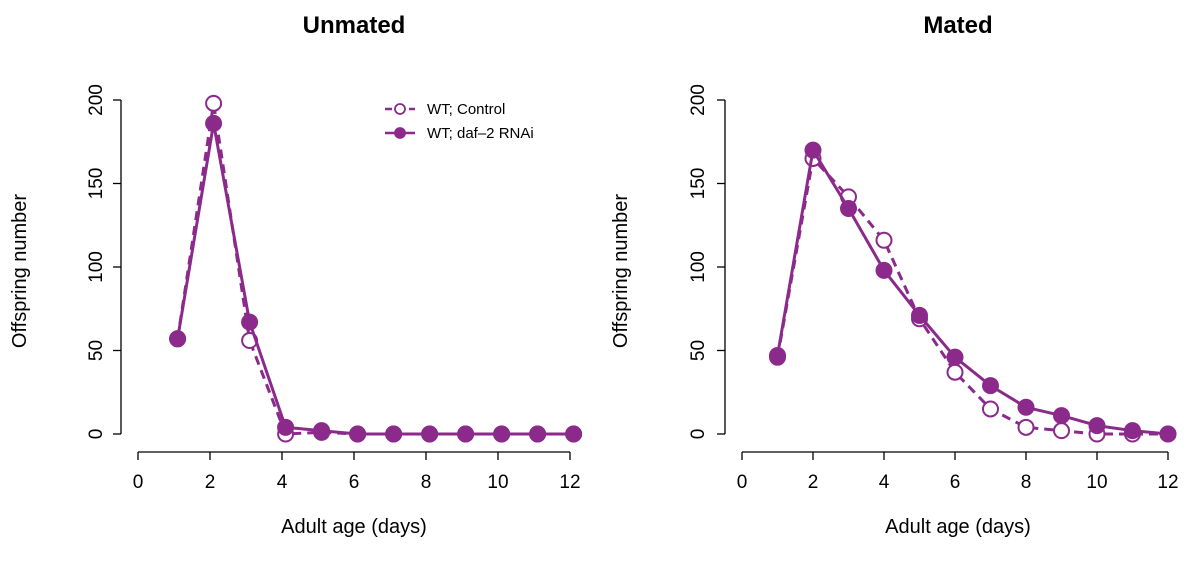  I want to click on legend: WT; Control WT; daf–2 RNAi, so click(459, 121).